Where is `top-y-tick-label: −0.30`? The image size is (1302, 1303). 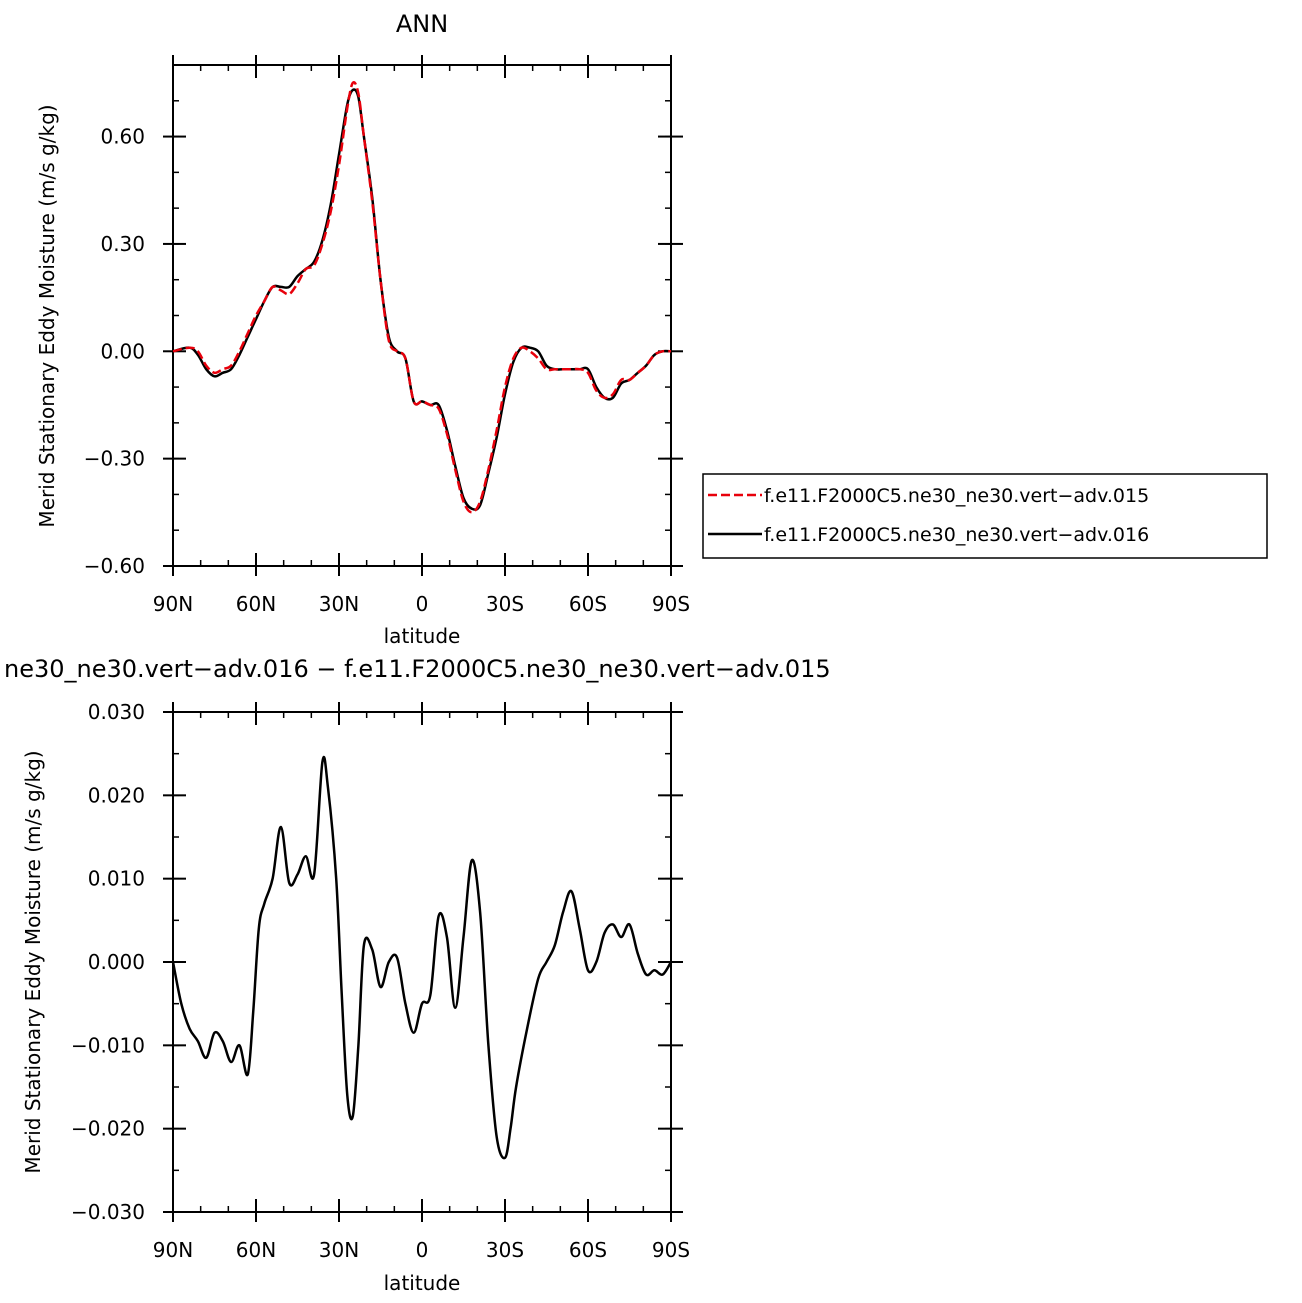
top-y-tick-label: −0.30 is located at coordinates (114, 459).